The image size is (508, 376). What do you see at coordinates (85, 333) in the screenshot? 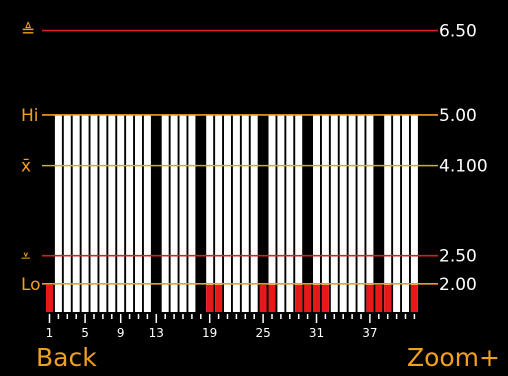
I see `x-tick-label: 5` at bounding box center [85, 333].